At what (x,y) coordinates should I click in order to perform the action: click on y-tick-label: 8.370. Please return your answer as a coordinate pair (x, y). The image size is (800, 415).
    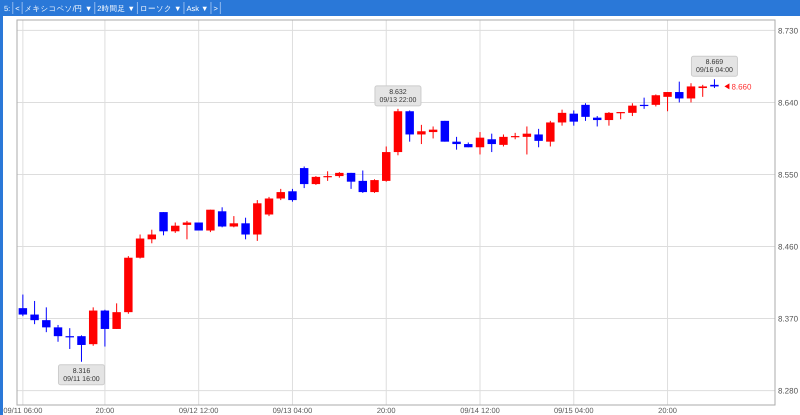
    Looking at the image, I should click on (788, 319).